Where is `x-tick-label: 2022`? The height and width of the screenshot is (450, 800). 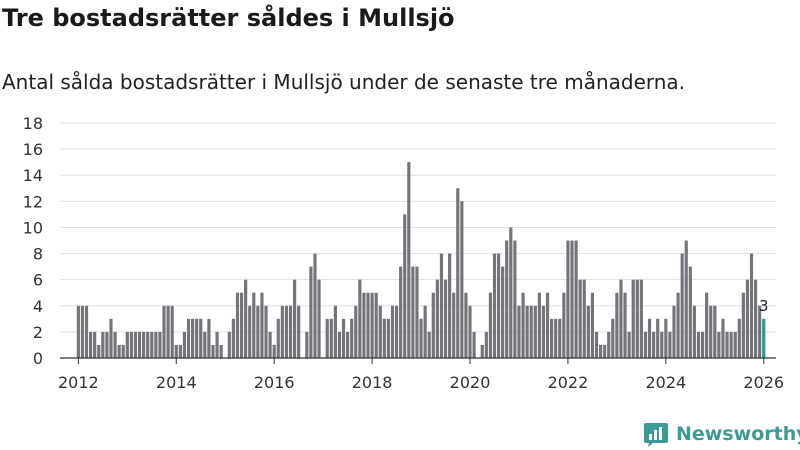
x-tick-label: 2022 is located at coordinates (568, 382).